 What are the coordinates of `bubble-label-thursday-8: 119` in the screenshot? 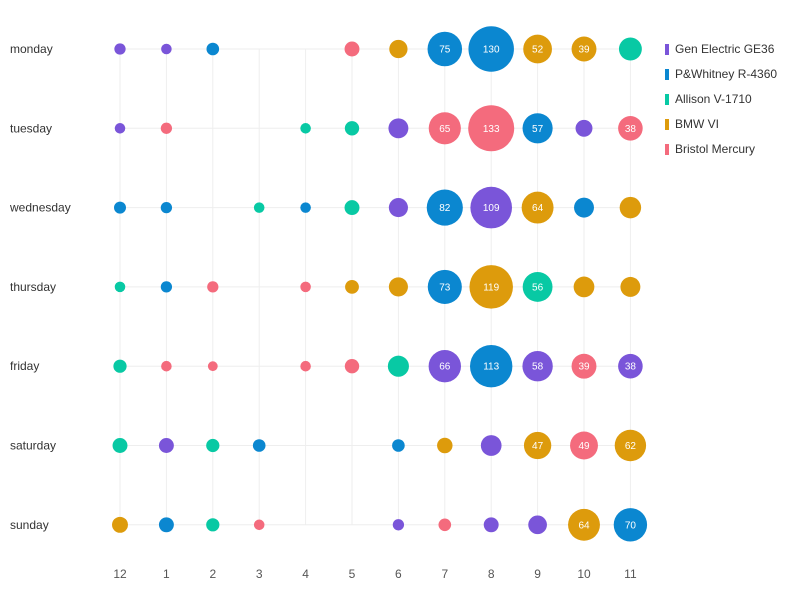 It's located at (491, 287).